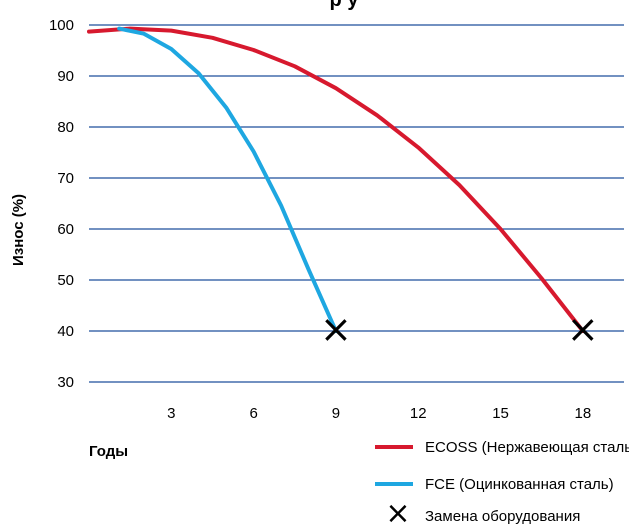 This screenshot has width=629, height=524. I want to click on y-tick-label-50: 50, so click(65, 280).